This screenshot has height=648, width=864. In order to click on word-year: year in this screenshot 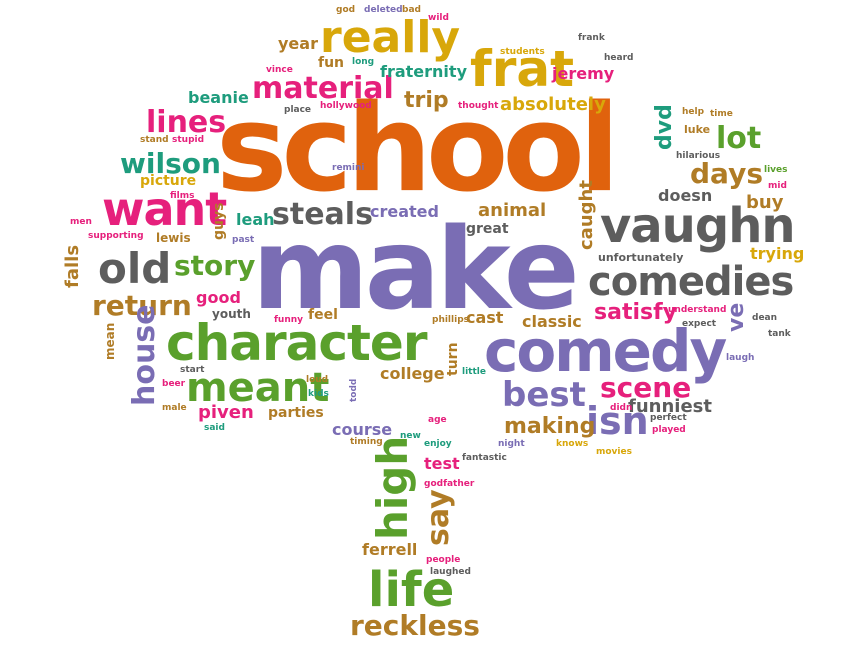, I will do `click(298, 43)`.